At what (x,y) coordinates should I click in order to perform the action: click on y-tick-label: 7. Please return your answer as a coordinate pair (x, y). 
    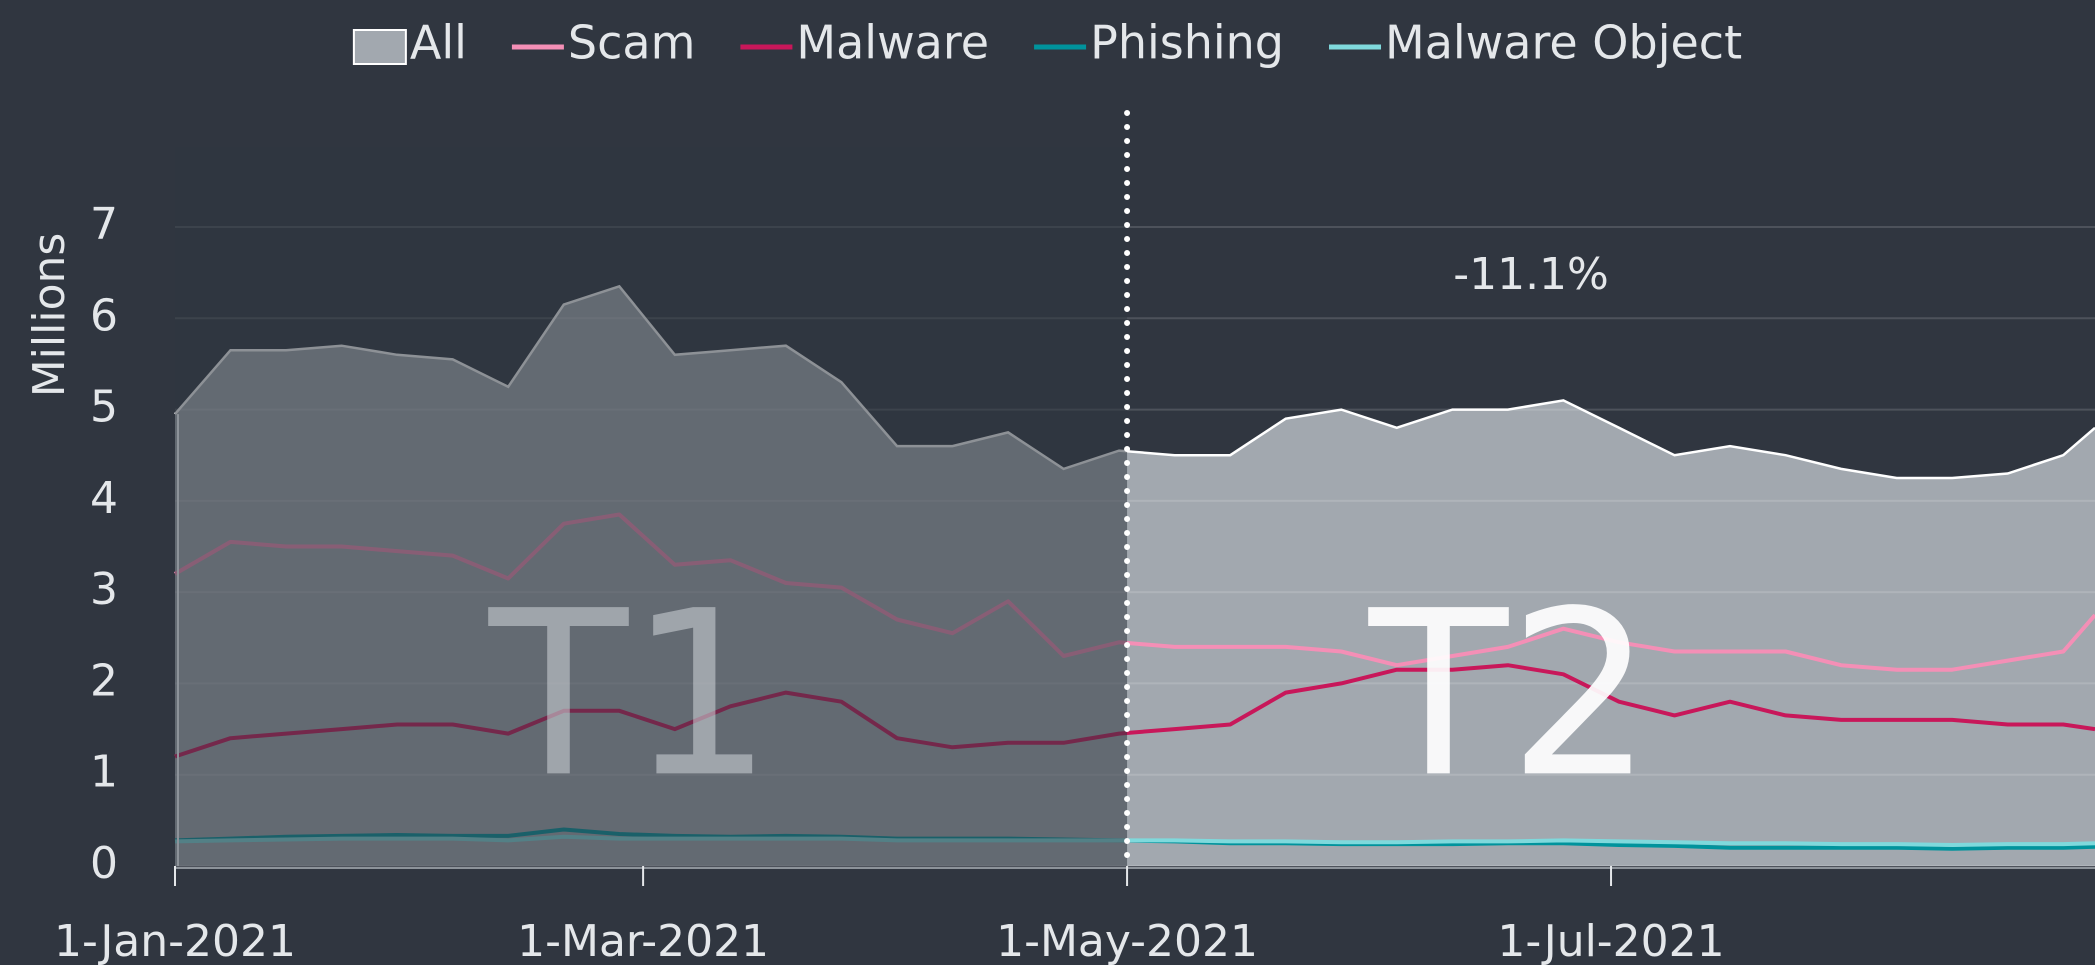
    Looking at the image, I should click on (104, 224).